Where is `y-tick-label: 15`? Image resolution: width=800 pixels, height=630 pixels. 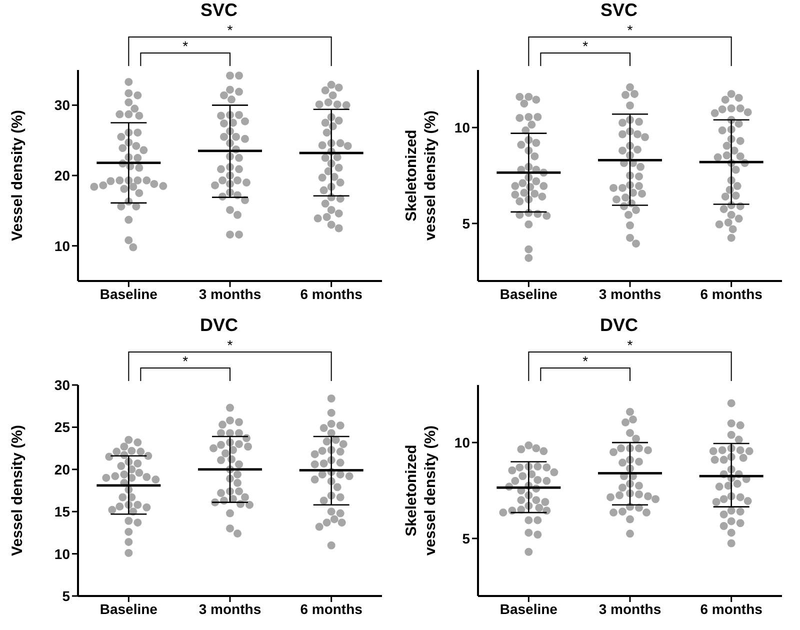 y-tick-label: 15 is located at coordinates (62, 512).